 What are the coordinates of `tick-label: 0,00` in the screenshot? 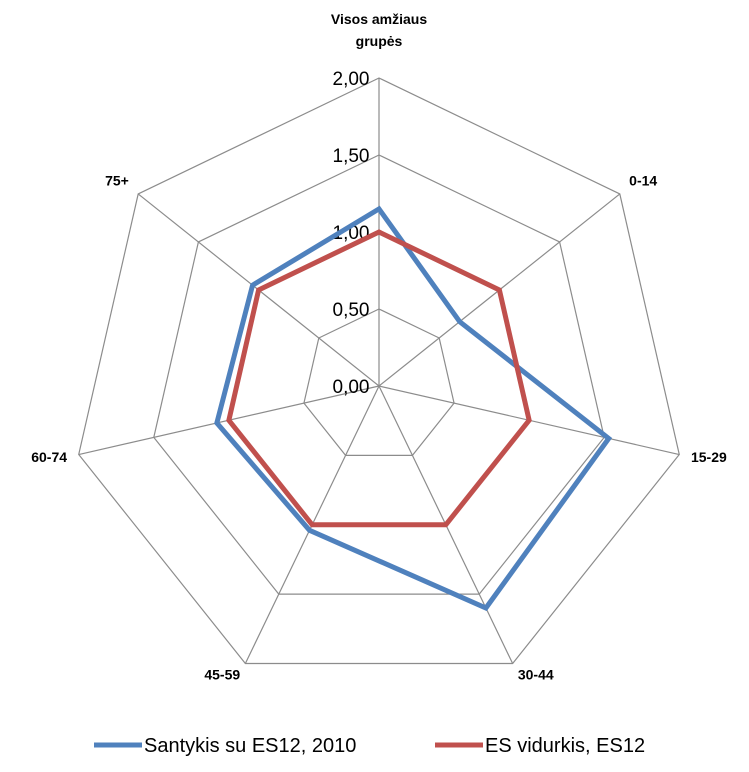 It's located at (351, 387).